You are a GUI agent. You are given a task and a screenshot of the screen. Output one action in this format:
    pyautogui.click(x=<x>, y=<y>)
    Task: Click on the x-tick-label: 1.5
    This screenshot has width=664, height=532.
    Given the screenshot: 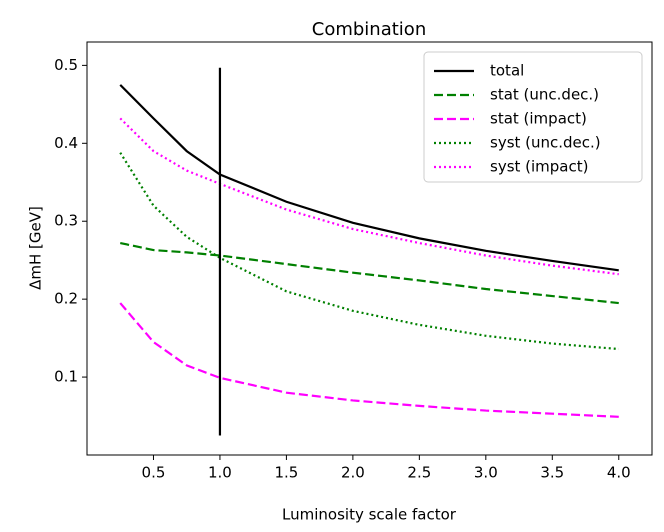 What is the action you would take?
    pyautogui.click(x=286, y=473)
    